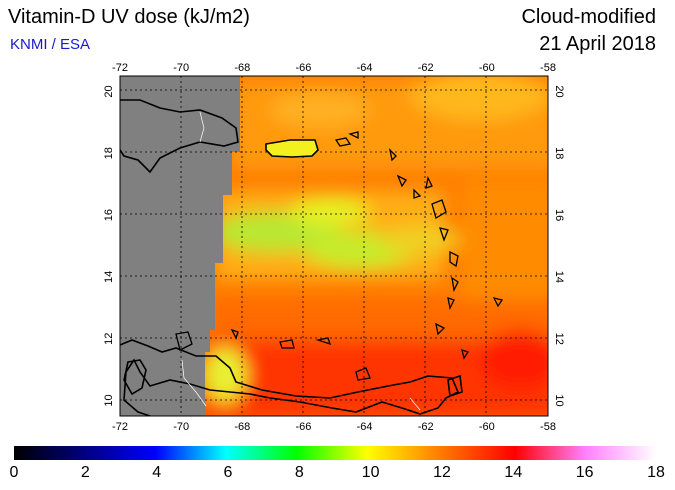  What do you see at coordinates (548, 427) in the screenshot?
I see `lon-tick-label-bottom: -58` at bounding box center [548, 427].